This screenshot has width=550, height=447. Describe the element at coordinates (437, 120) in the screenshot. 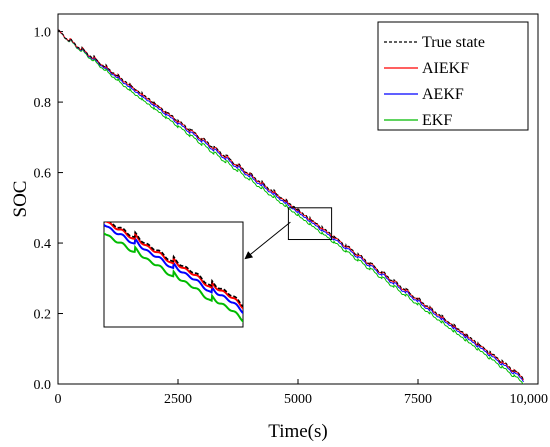

I see `legend-label: EKF` at that location.